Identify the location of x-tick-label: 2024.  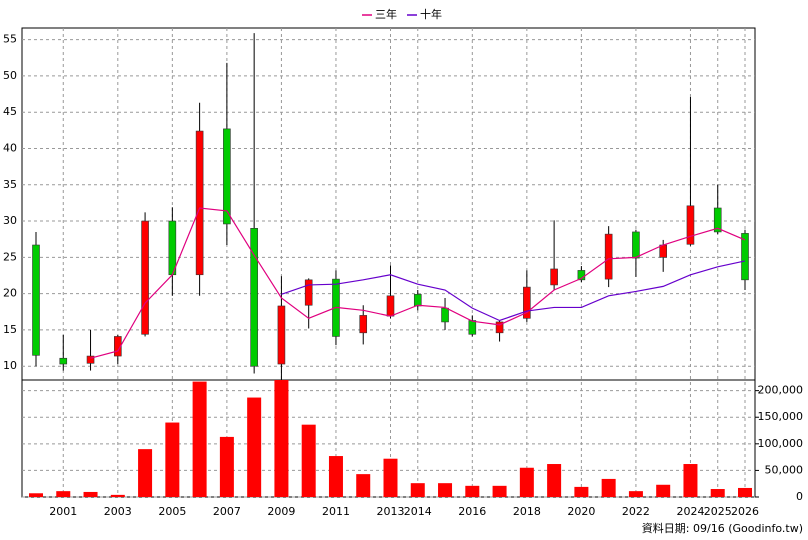
(690, 511).